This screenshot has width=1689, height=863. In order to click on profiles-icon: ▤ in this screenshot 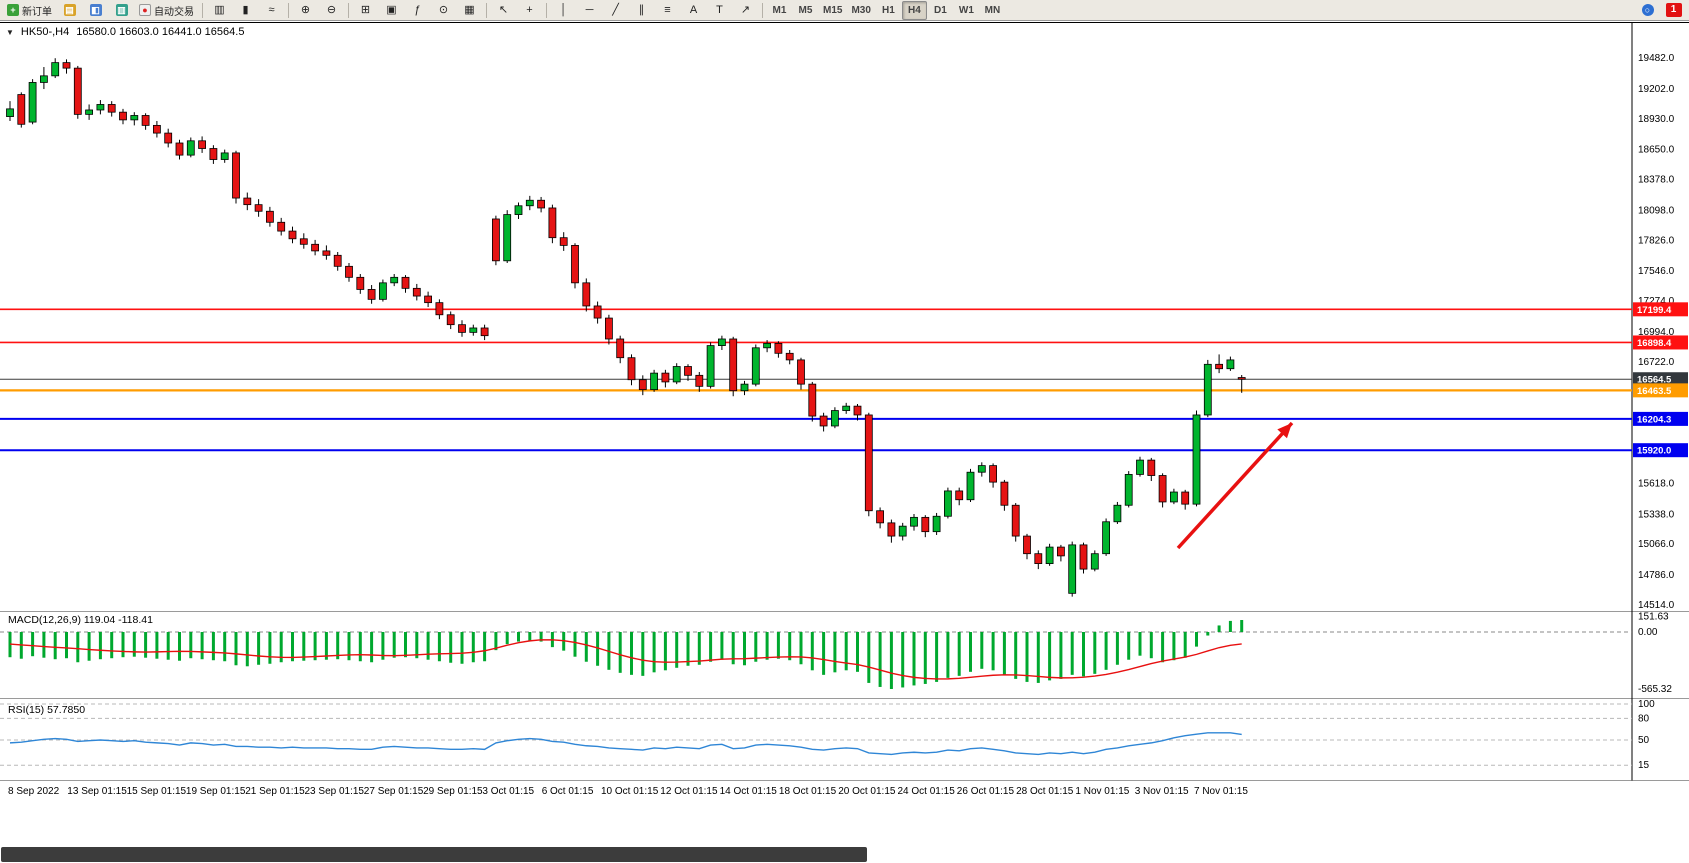, I will do `click(69, 10)`.